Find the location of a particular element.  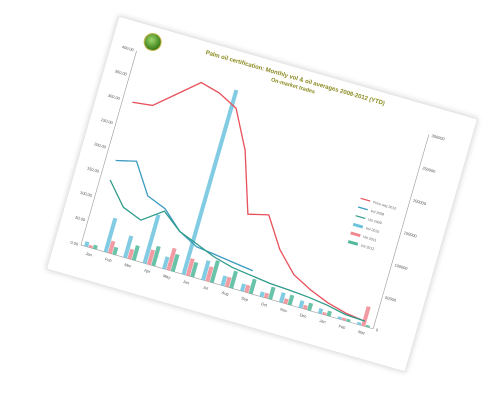

right-tick-label: 0 is located at coordinates (377, 330).